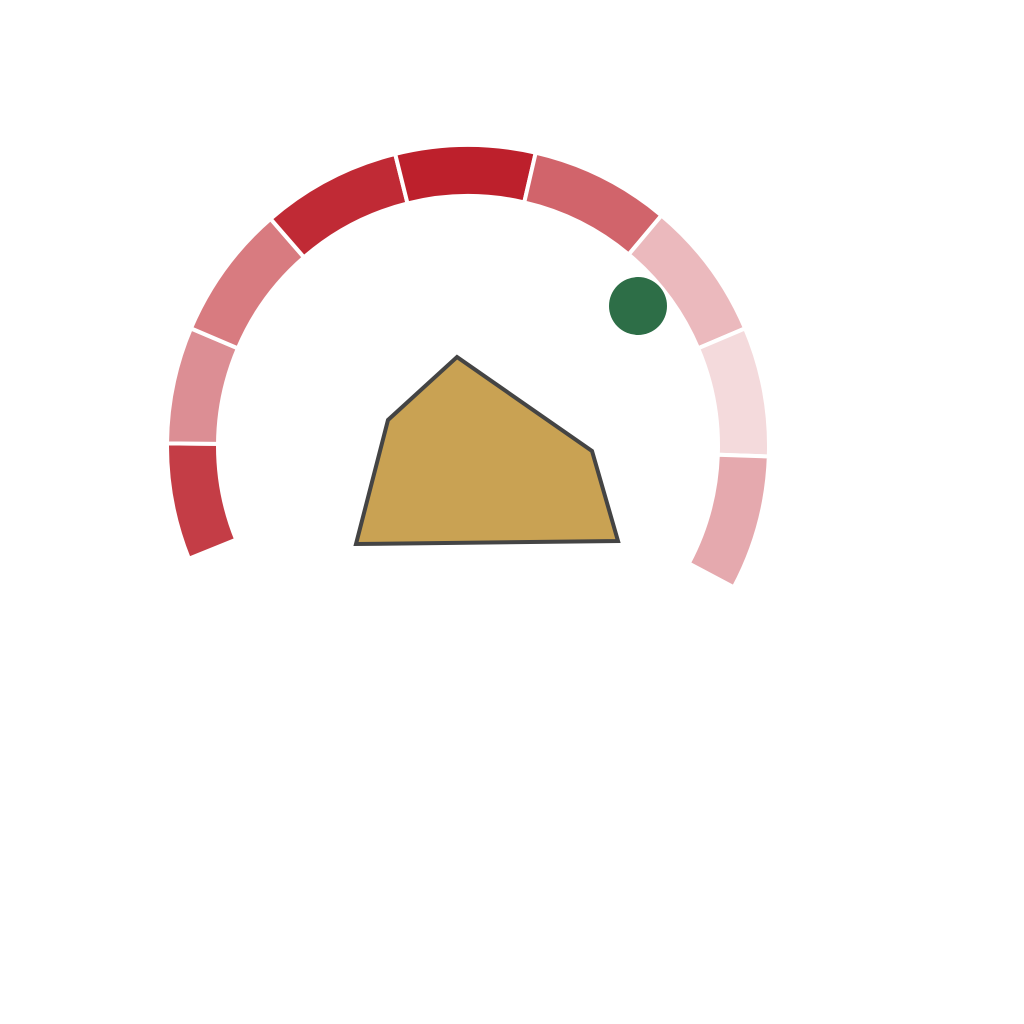 This screenshot has height=1024, width=1024. I want to click on green-dot-marker, so click(638, 306).